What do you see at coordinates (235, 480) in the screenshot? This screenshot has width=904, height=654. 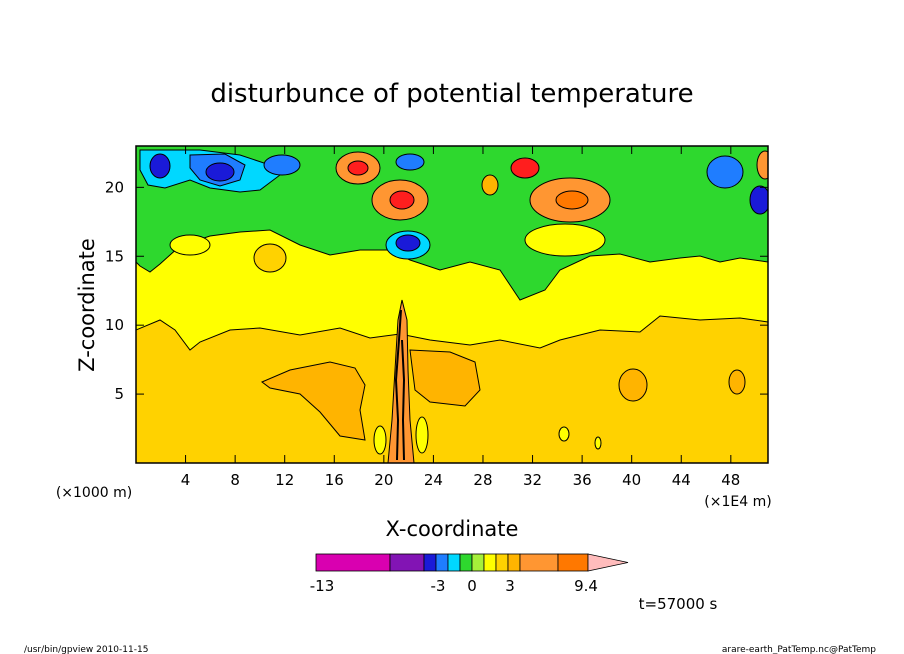 I see `x-tick-label: 8` at bounding box center [235, 480].